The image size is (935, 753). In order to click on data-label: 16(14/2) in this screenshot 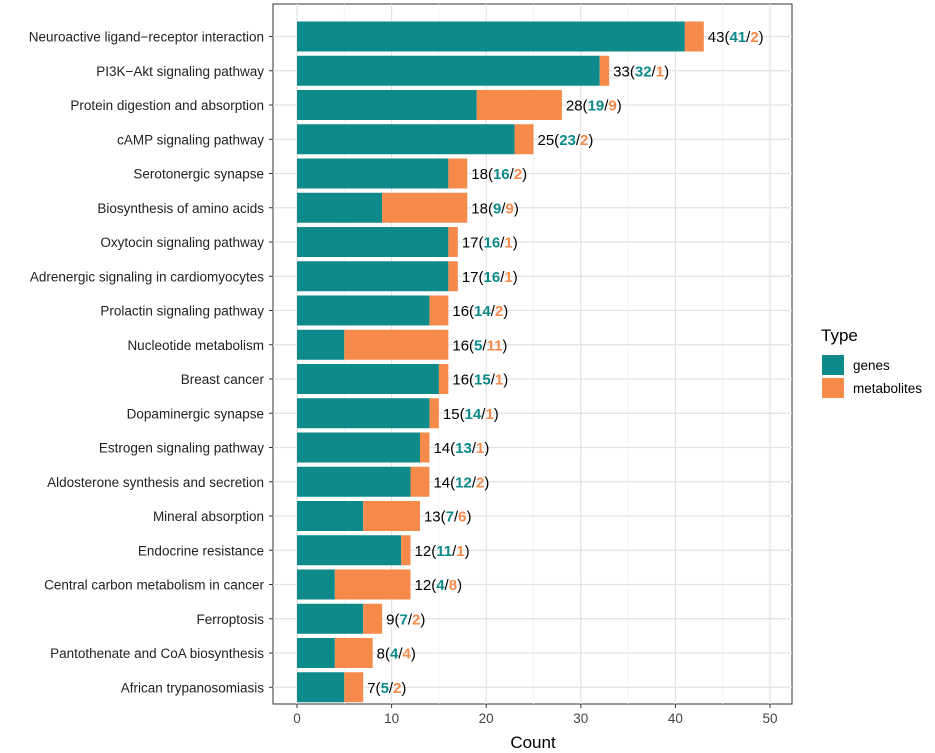, I will do `click(480, 311)`.